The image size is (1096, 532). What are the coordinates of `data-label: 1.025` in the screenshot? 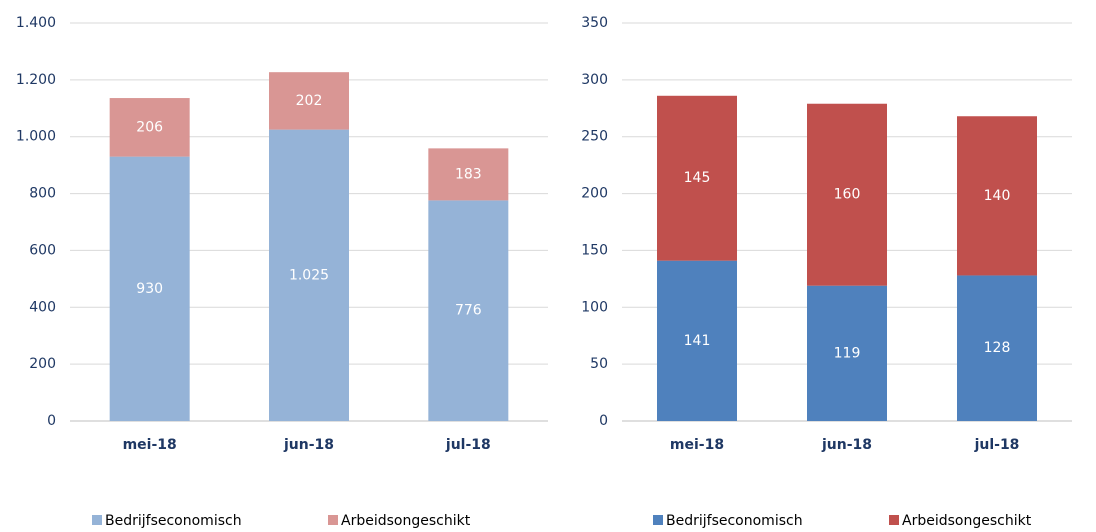 It's located at (309, 275).